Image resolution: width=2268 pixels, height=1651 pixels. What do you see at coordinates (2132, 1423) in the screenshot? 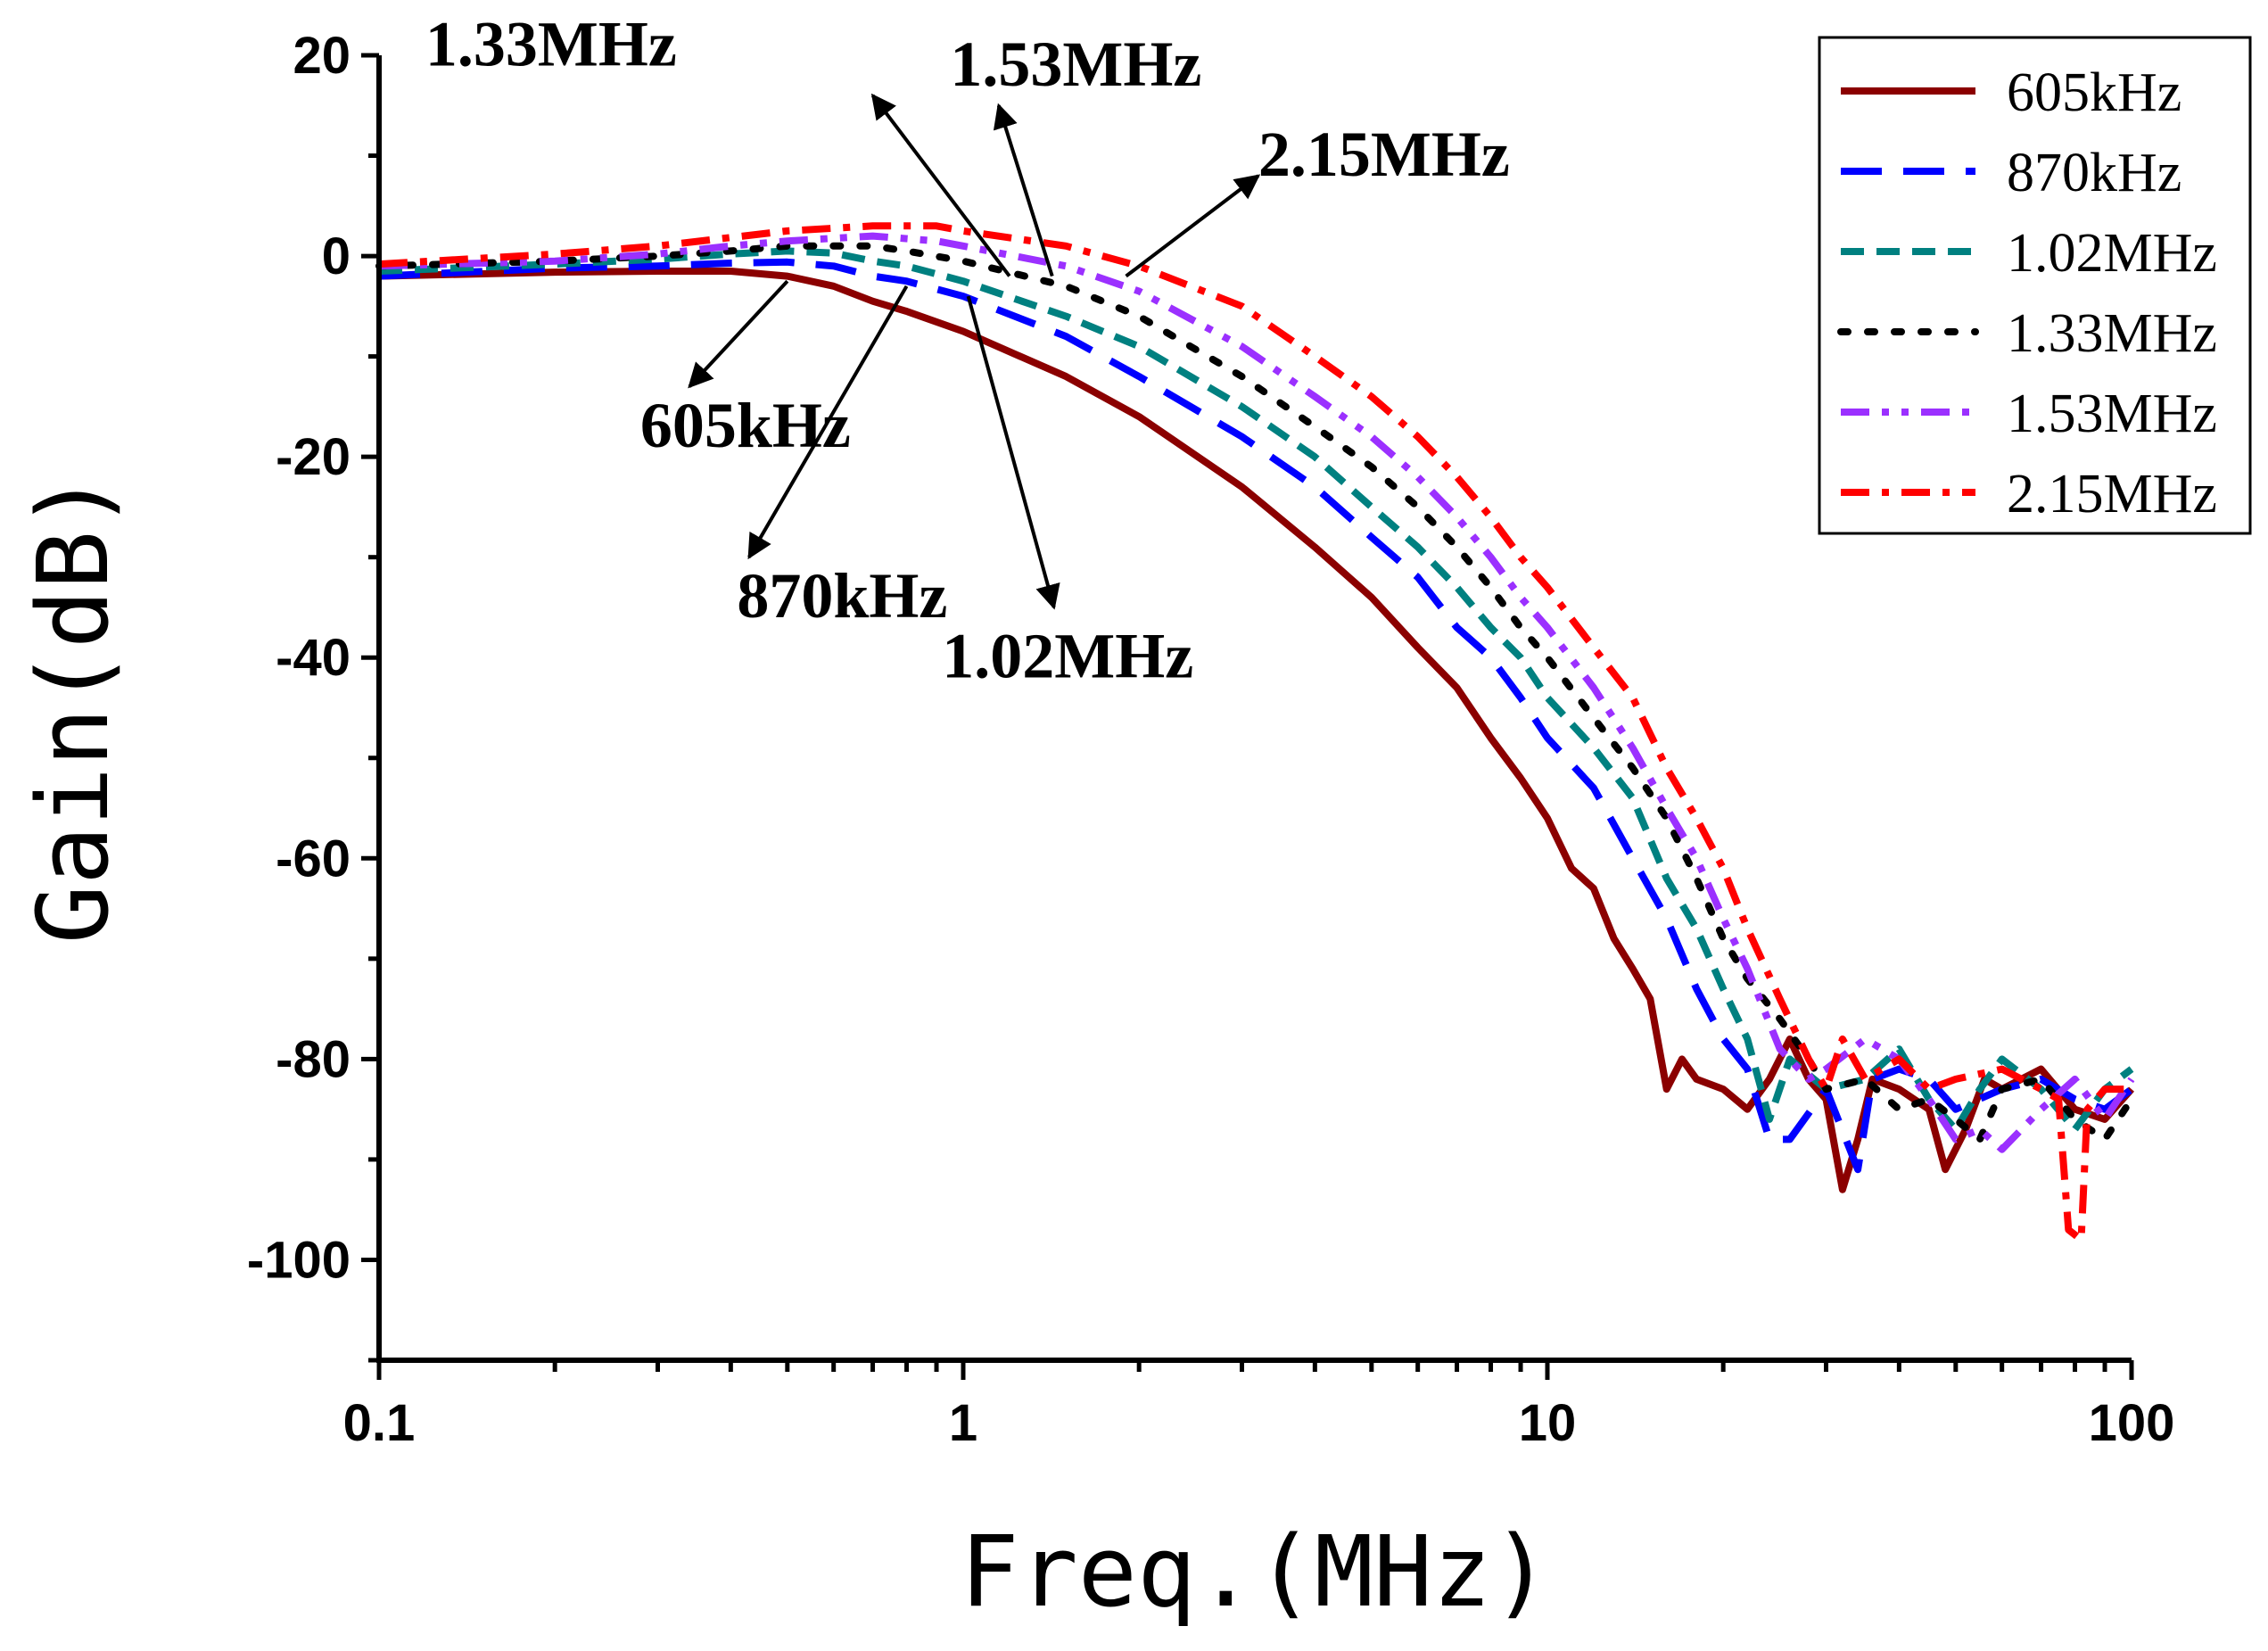
I see `x-tick-label: 100` at bounding box center [2132, 1423].